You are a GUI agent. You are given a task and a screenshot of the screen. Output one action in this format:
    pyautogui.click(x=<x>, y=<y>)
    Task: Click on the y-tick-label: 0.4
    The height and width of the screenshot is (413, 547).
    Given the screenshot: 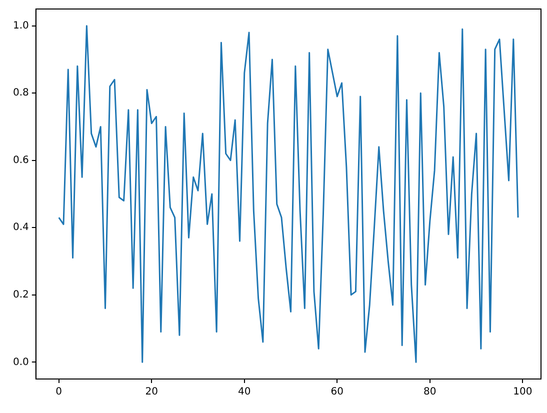 What is the action you would take?
    pyautogui.click(x=20, y=228)
    